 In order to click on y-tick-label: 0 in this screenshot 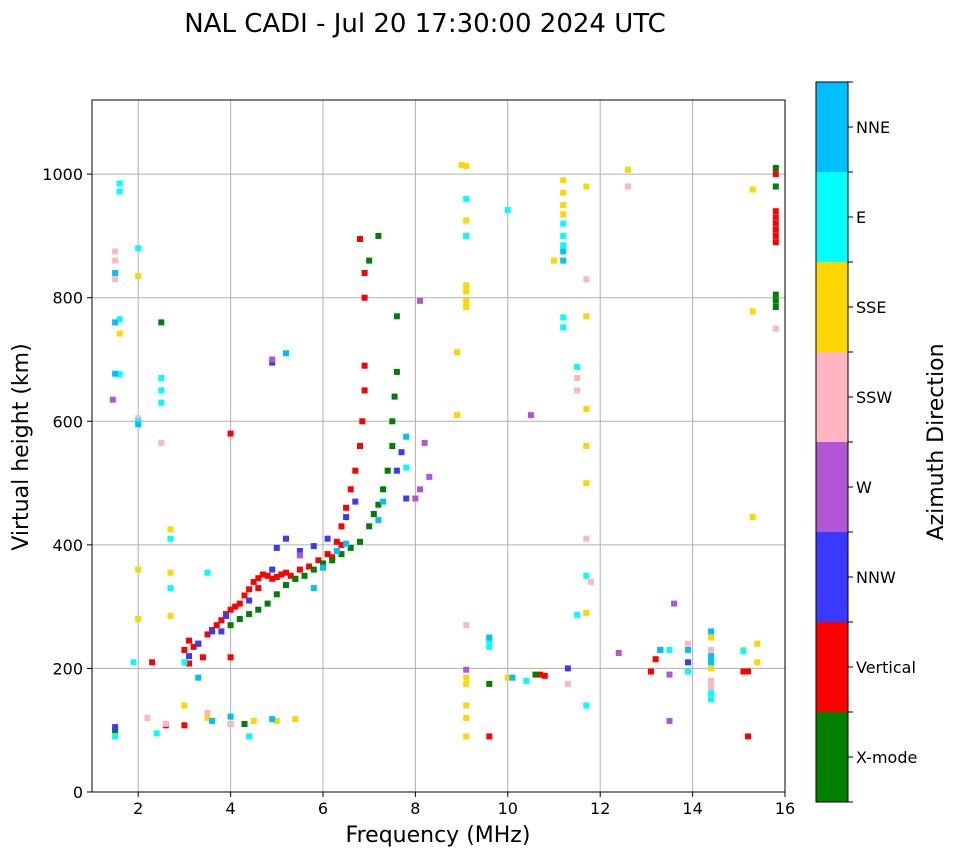, I will do `click(78, 792)`.